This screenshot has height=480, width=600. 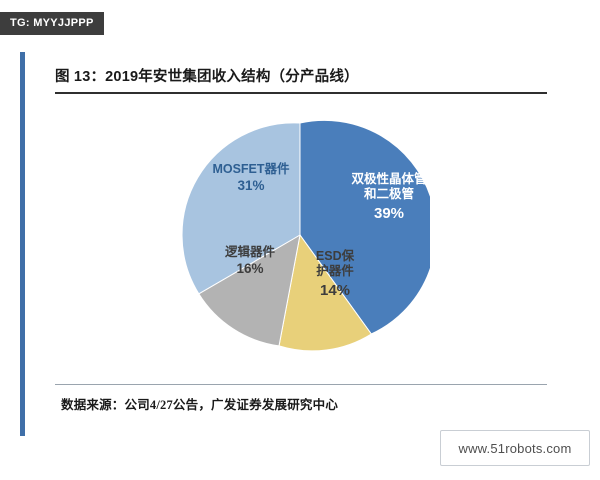 I want to click on figure-title-row: 图 13： 2019年安世集团收入结构（分产品线）, so click(x=300, y=75).